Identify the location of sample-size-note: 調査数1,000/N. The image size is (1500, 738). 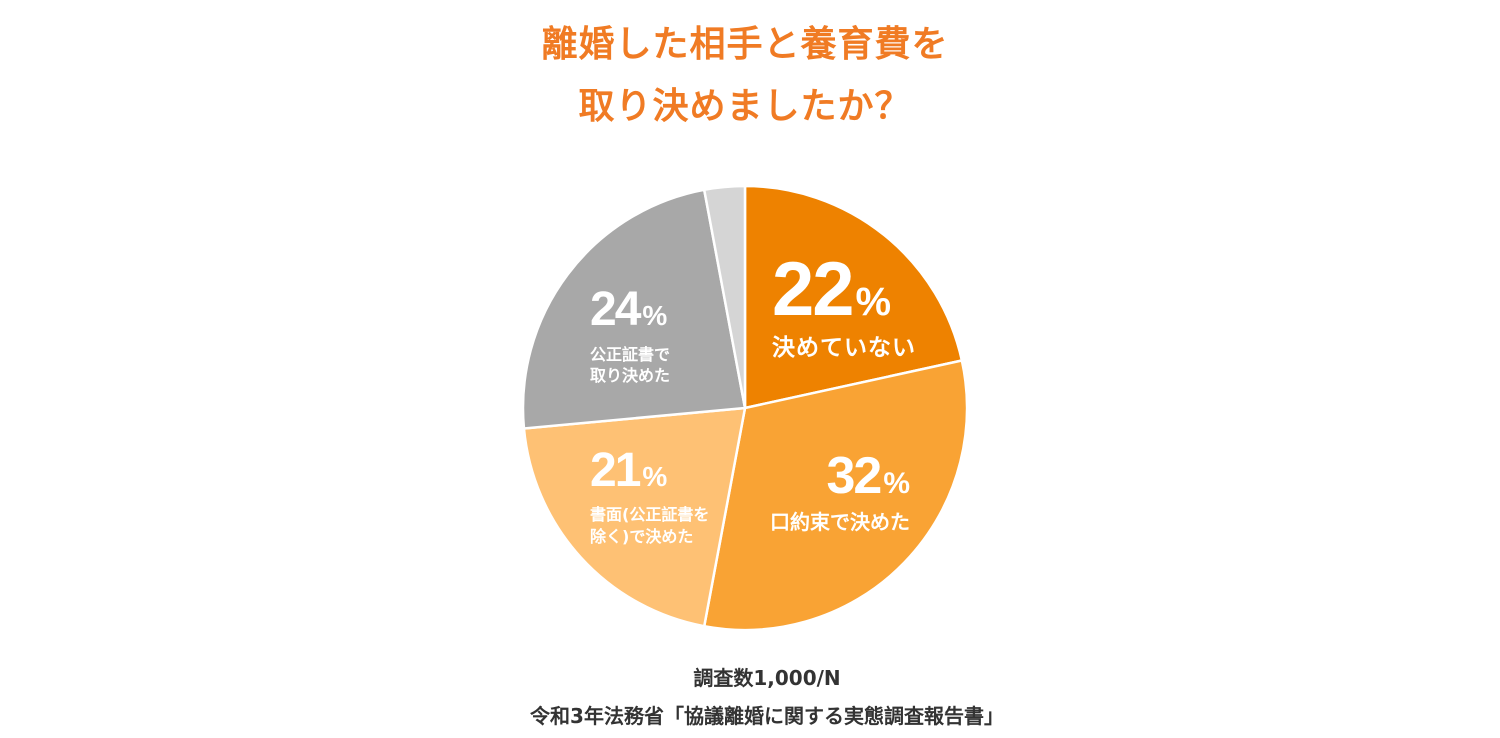
(767, 678).